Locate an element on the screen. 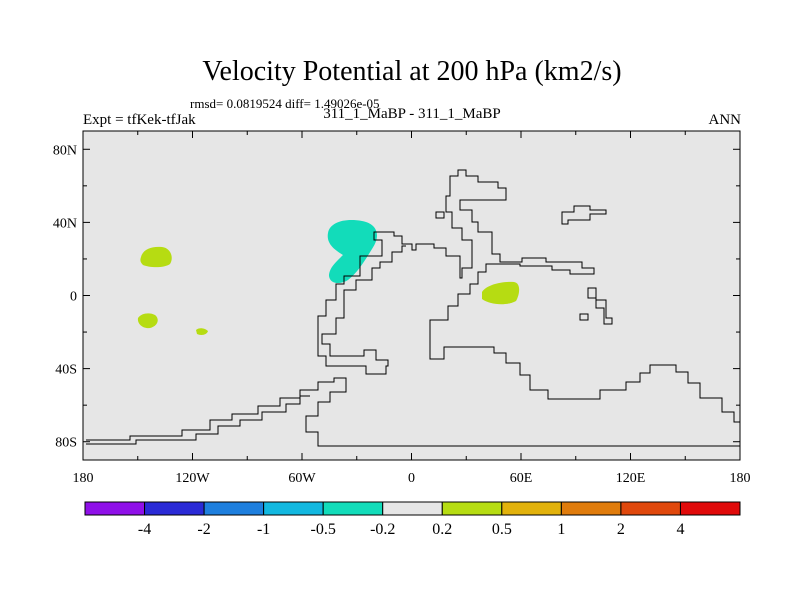 This screenshot has width=800, height=600. coastline-maritime is located at coordinates (600, 306).